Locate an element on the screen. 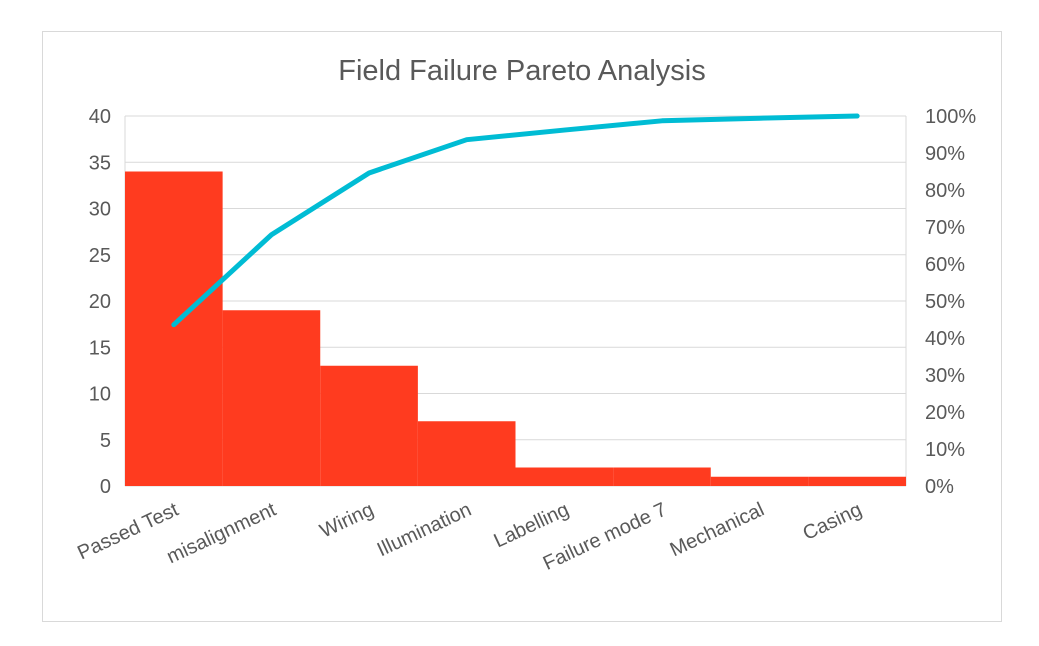 The width and height of the screenshot is (1039, 646). y2-tick-label: 50% is located at coordinates (945, 302).